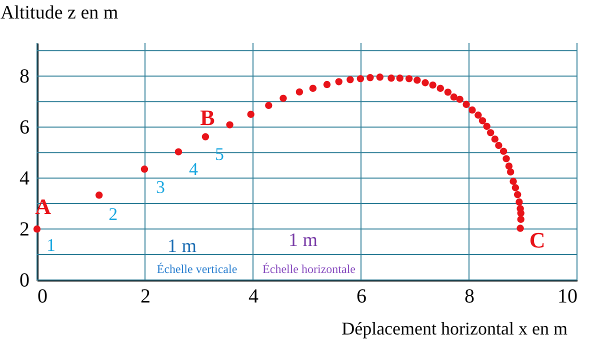  What do you see at coordinates (25, 229) in the screenshot?
I see `y-tick-label: 2` at bounding box center [25, 229].